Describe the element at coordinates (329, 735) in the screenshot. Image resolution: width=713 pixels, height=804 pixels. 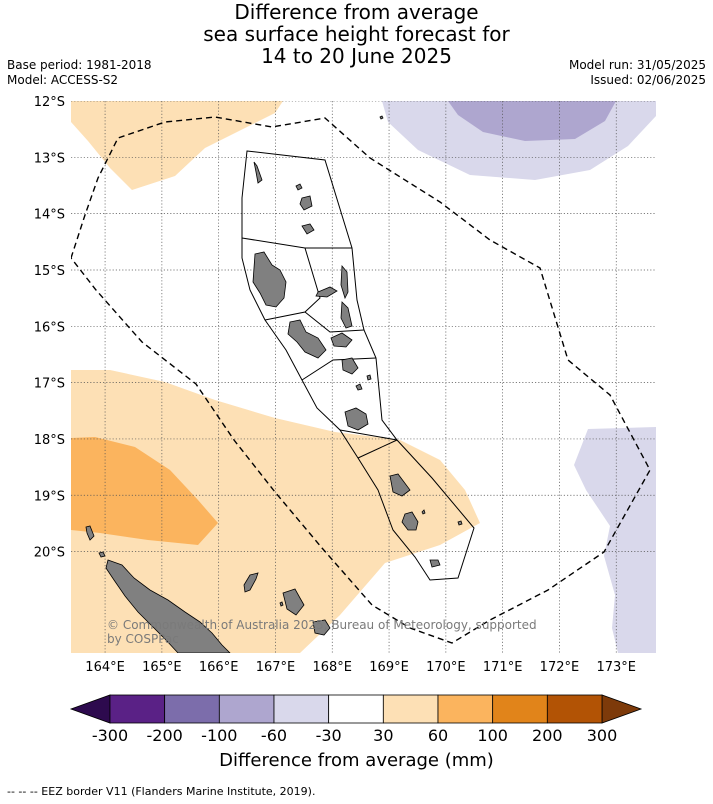
I see `colorbar-tick-label: -30` at that location.